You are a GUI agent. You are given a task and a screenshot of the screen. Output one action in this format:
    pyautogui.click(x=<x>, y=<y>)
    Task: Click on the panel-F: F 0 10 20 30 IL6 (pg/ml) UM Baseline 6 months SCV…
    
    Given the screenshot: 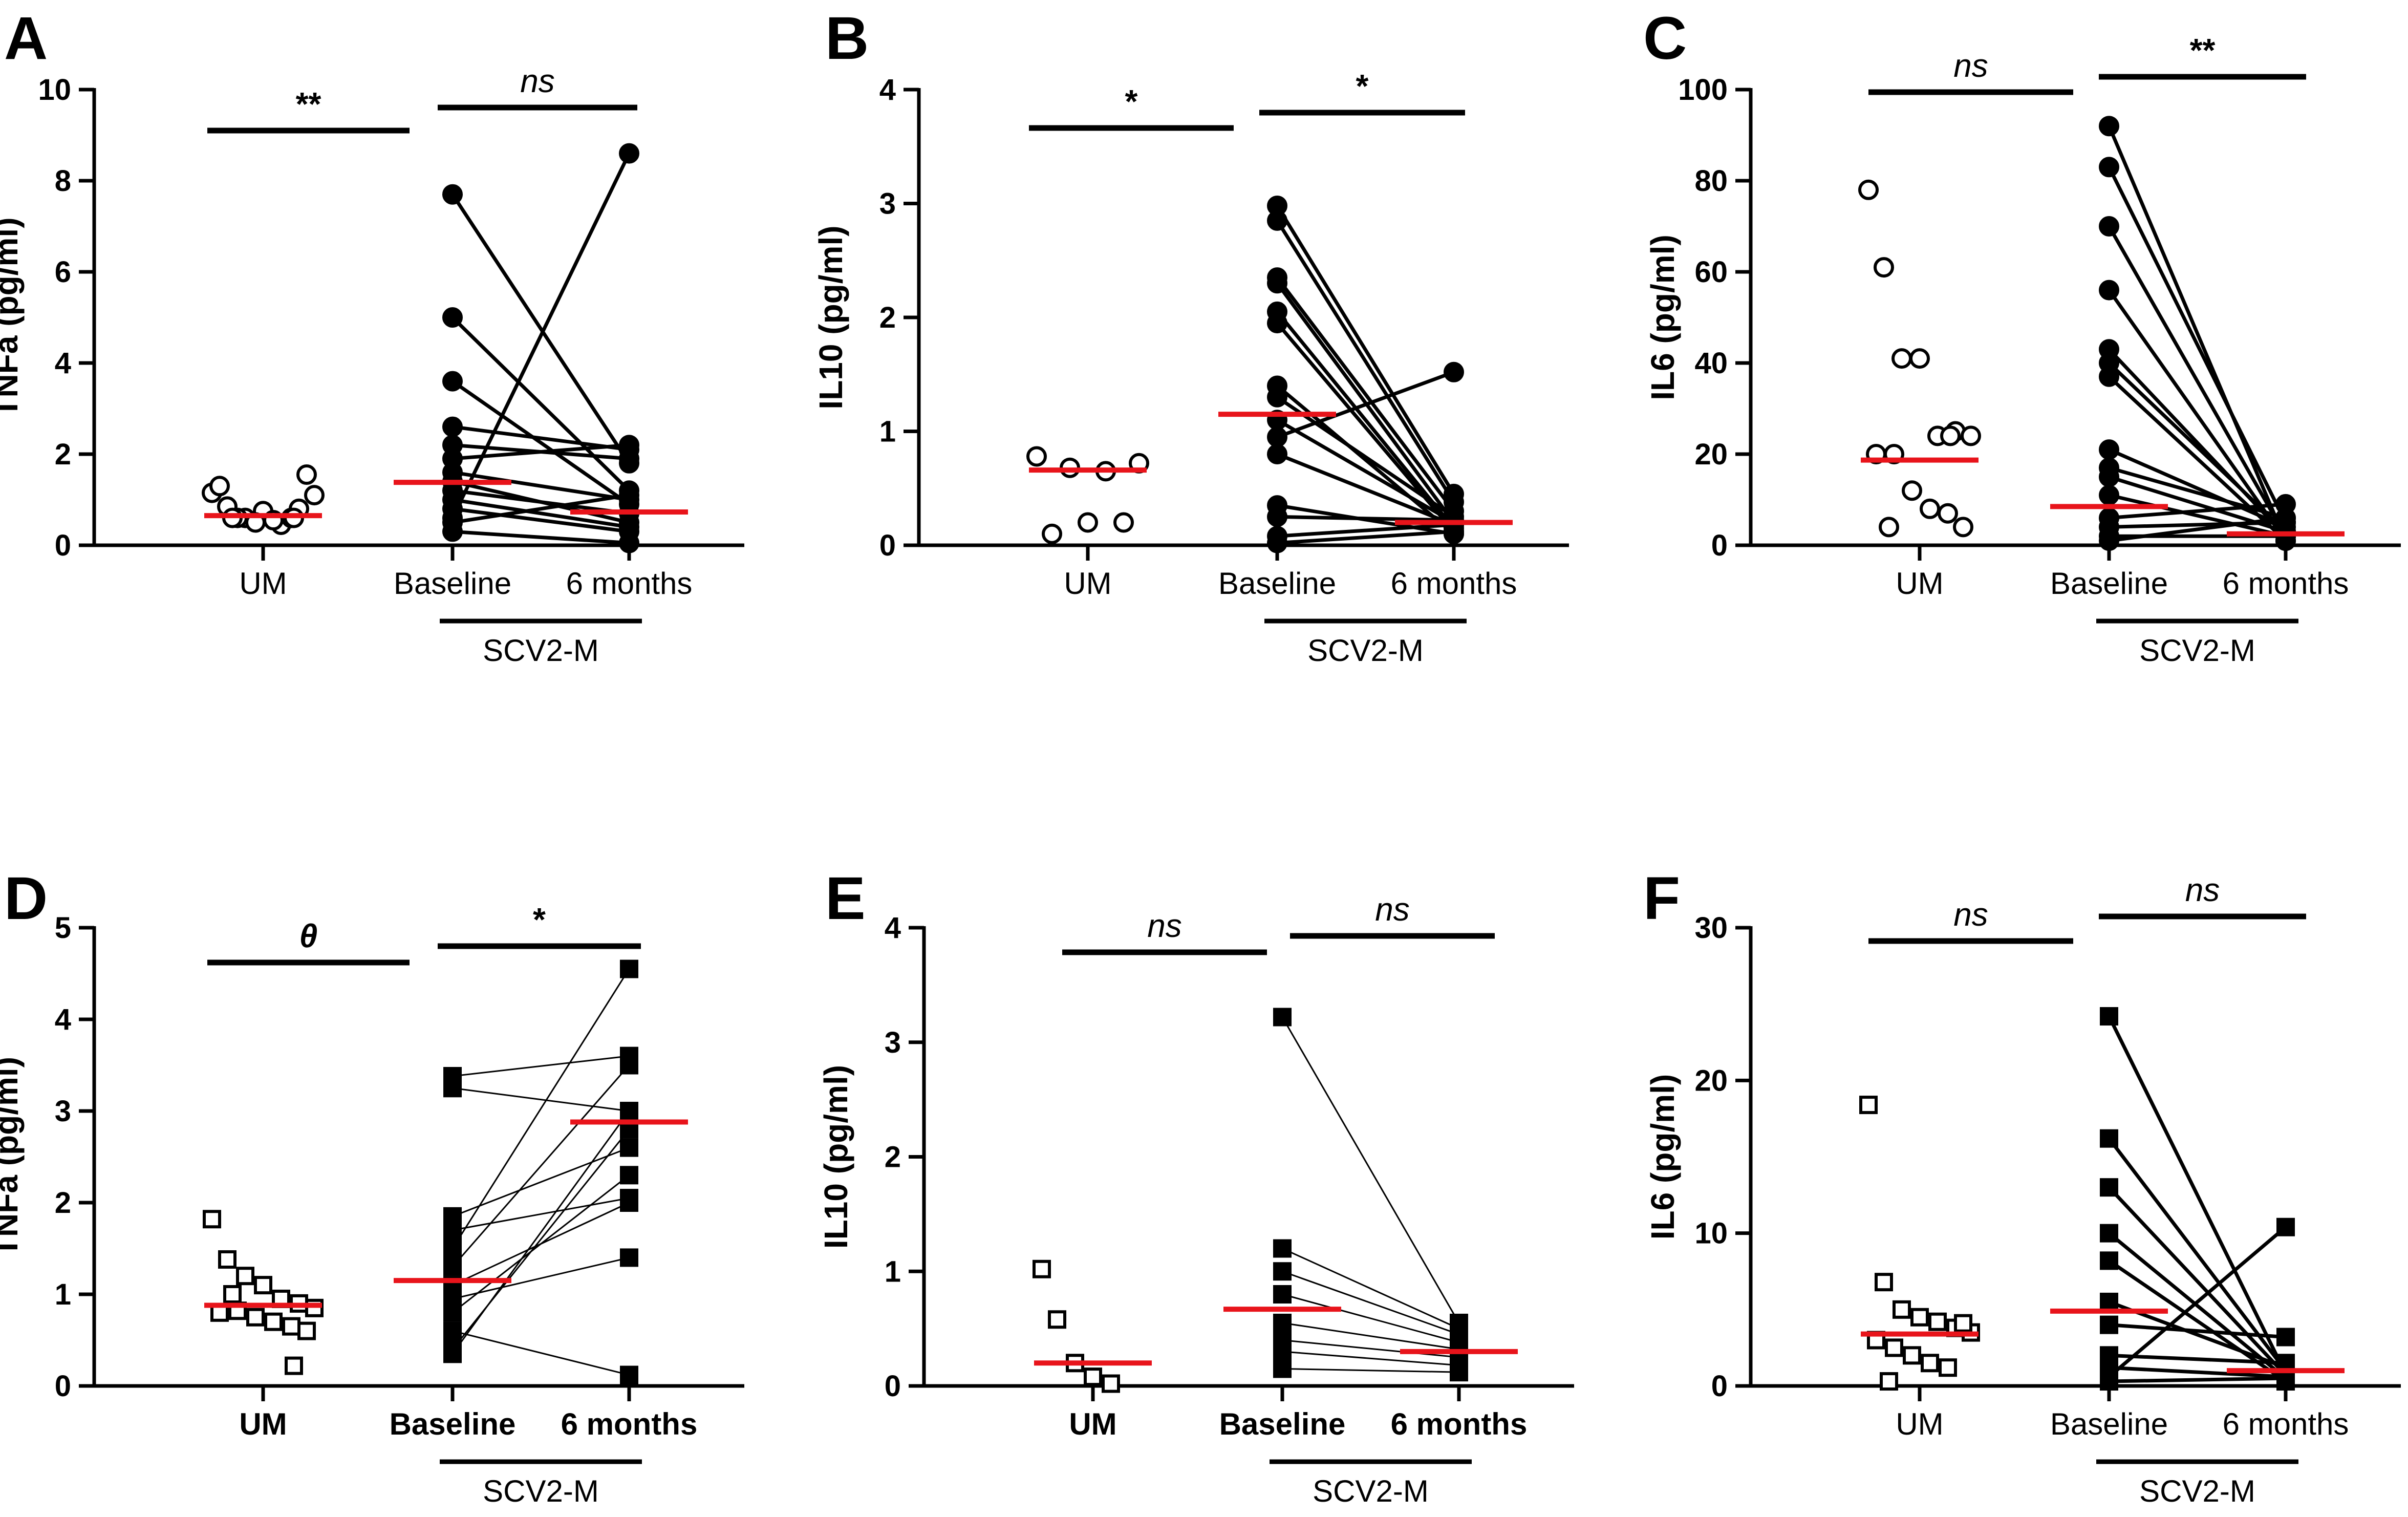 What is the action you would take?
    pyautogui.click(x=2022, y=1186)
    